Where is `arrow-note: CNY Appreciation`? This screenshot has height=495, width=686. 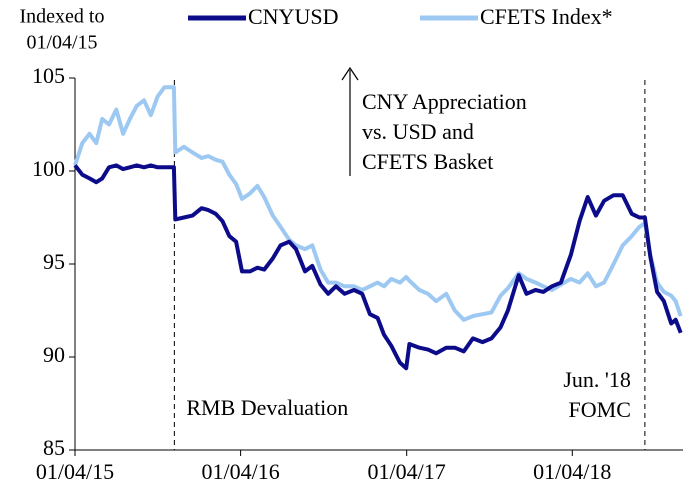 arrow-note: CNY Appreciation is located at coordinates (444, 101).